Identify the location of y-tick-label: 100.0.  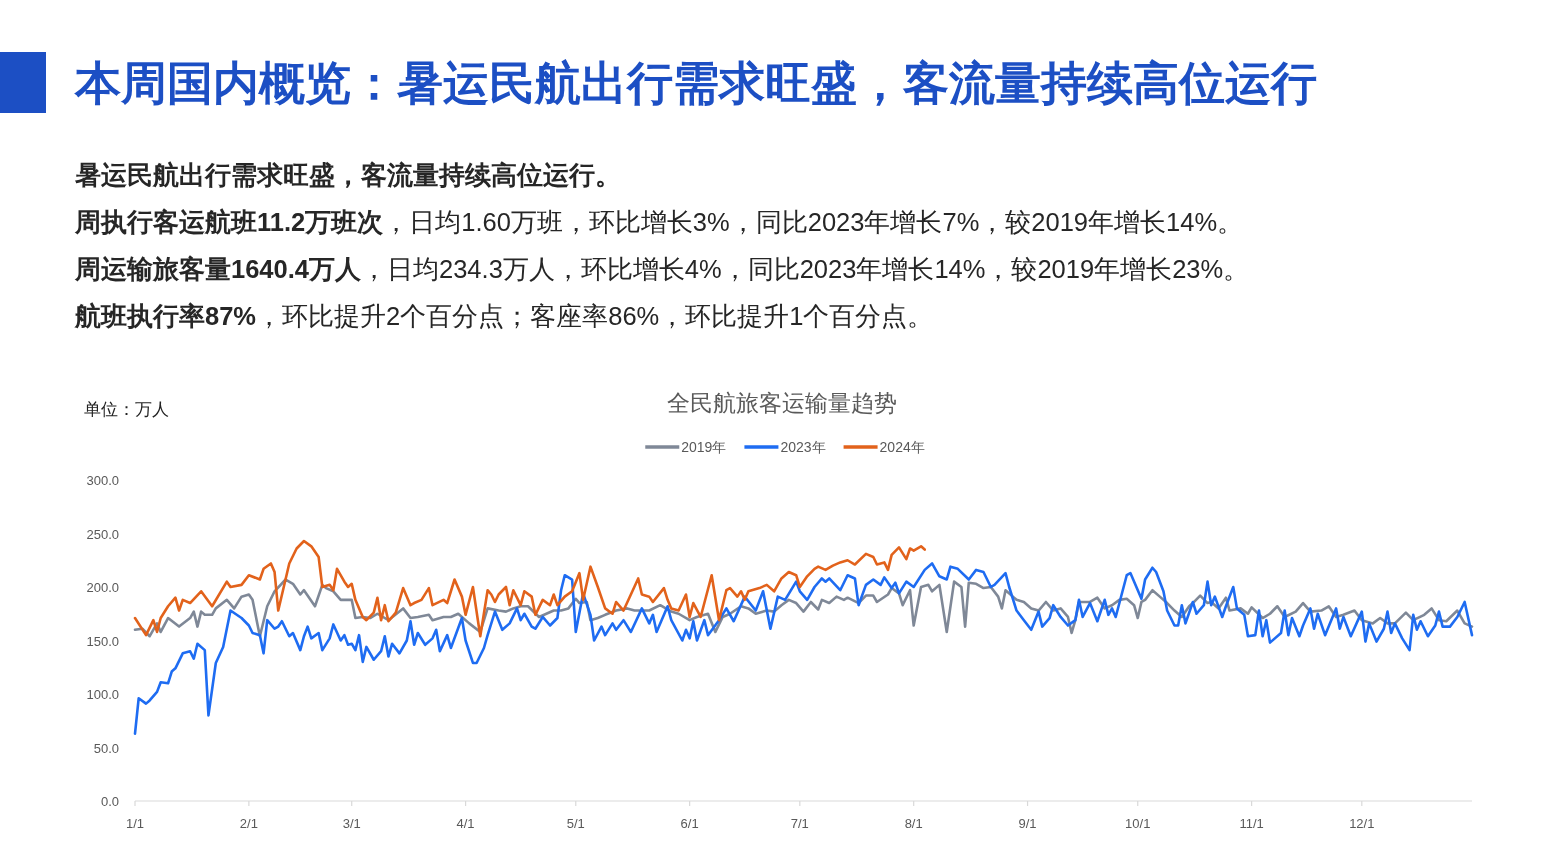
(102, 694).